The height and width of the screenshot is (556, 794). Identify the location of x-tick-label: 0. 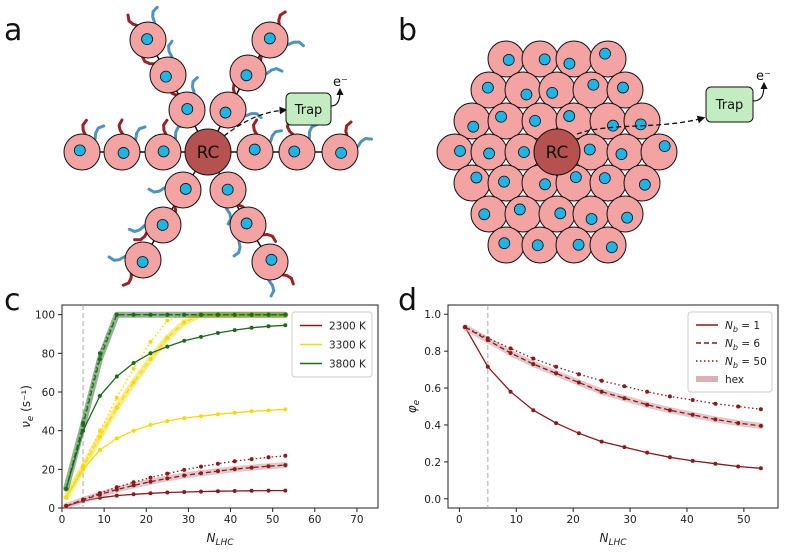
(459, 520).